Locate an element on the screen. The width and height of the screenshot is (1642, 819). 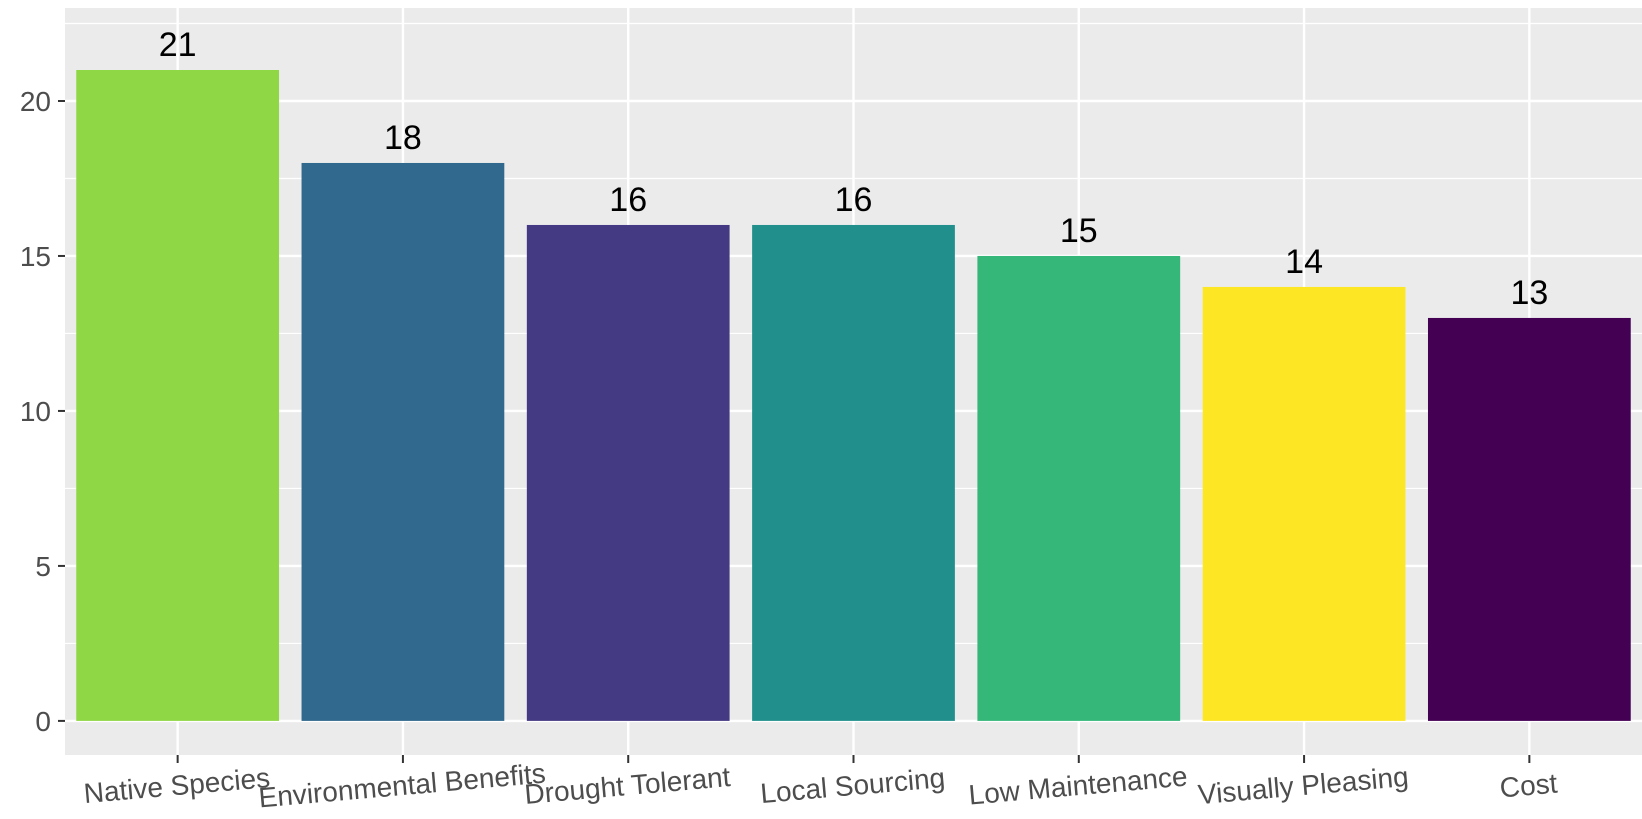
x-tick-label: Native Species is located at coordinates (176, 785).